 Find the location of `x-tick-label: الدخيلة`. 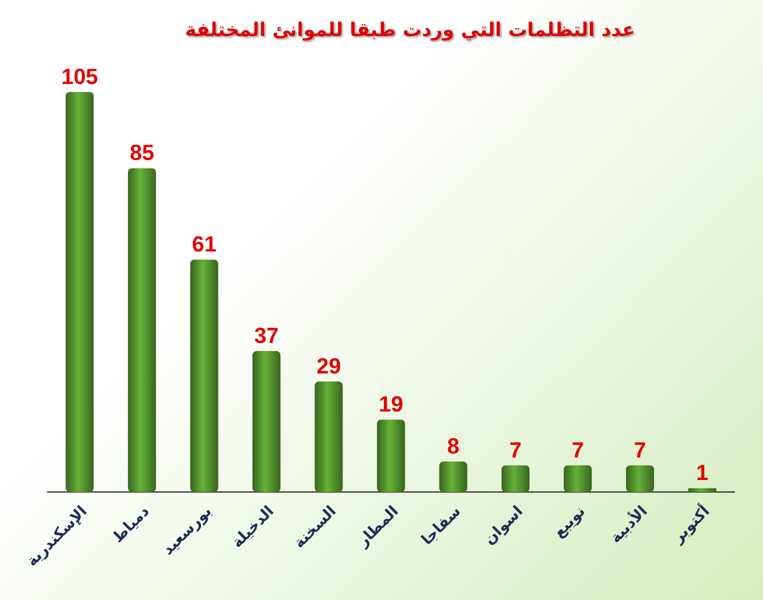

x-tick-label: الدخيلة is located at coordinates (253, 527).